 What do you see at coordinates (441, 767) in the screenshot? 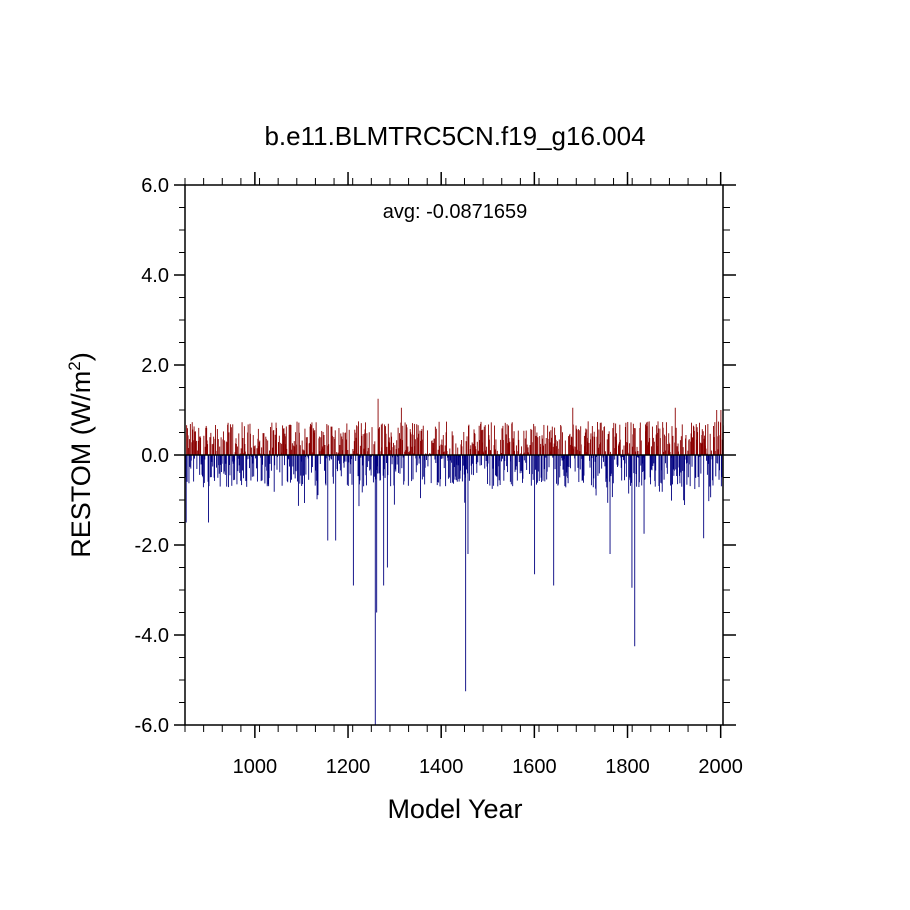
I see `x-tick-label: 1400` at bounding box center [441, 767].